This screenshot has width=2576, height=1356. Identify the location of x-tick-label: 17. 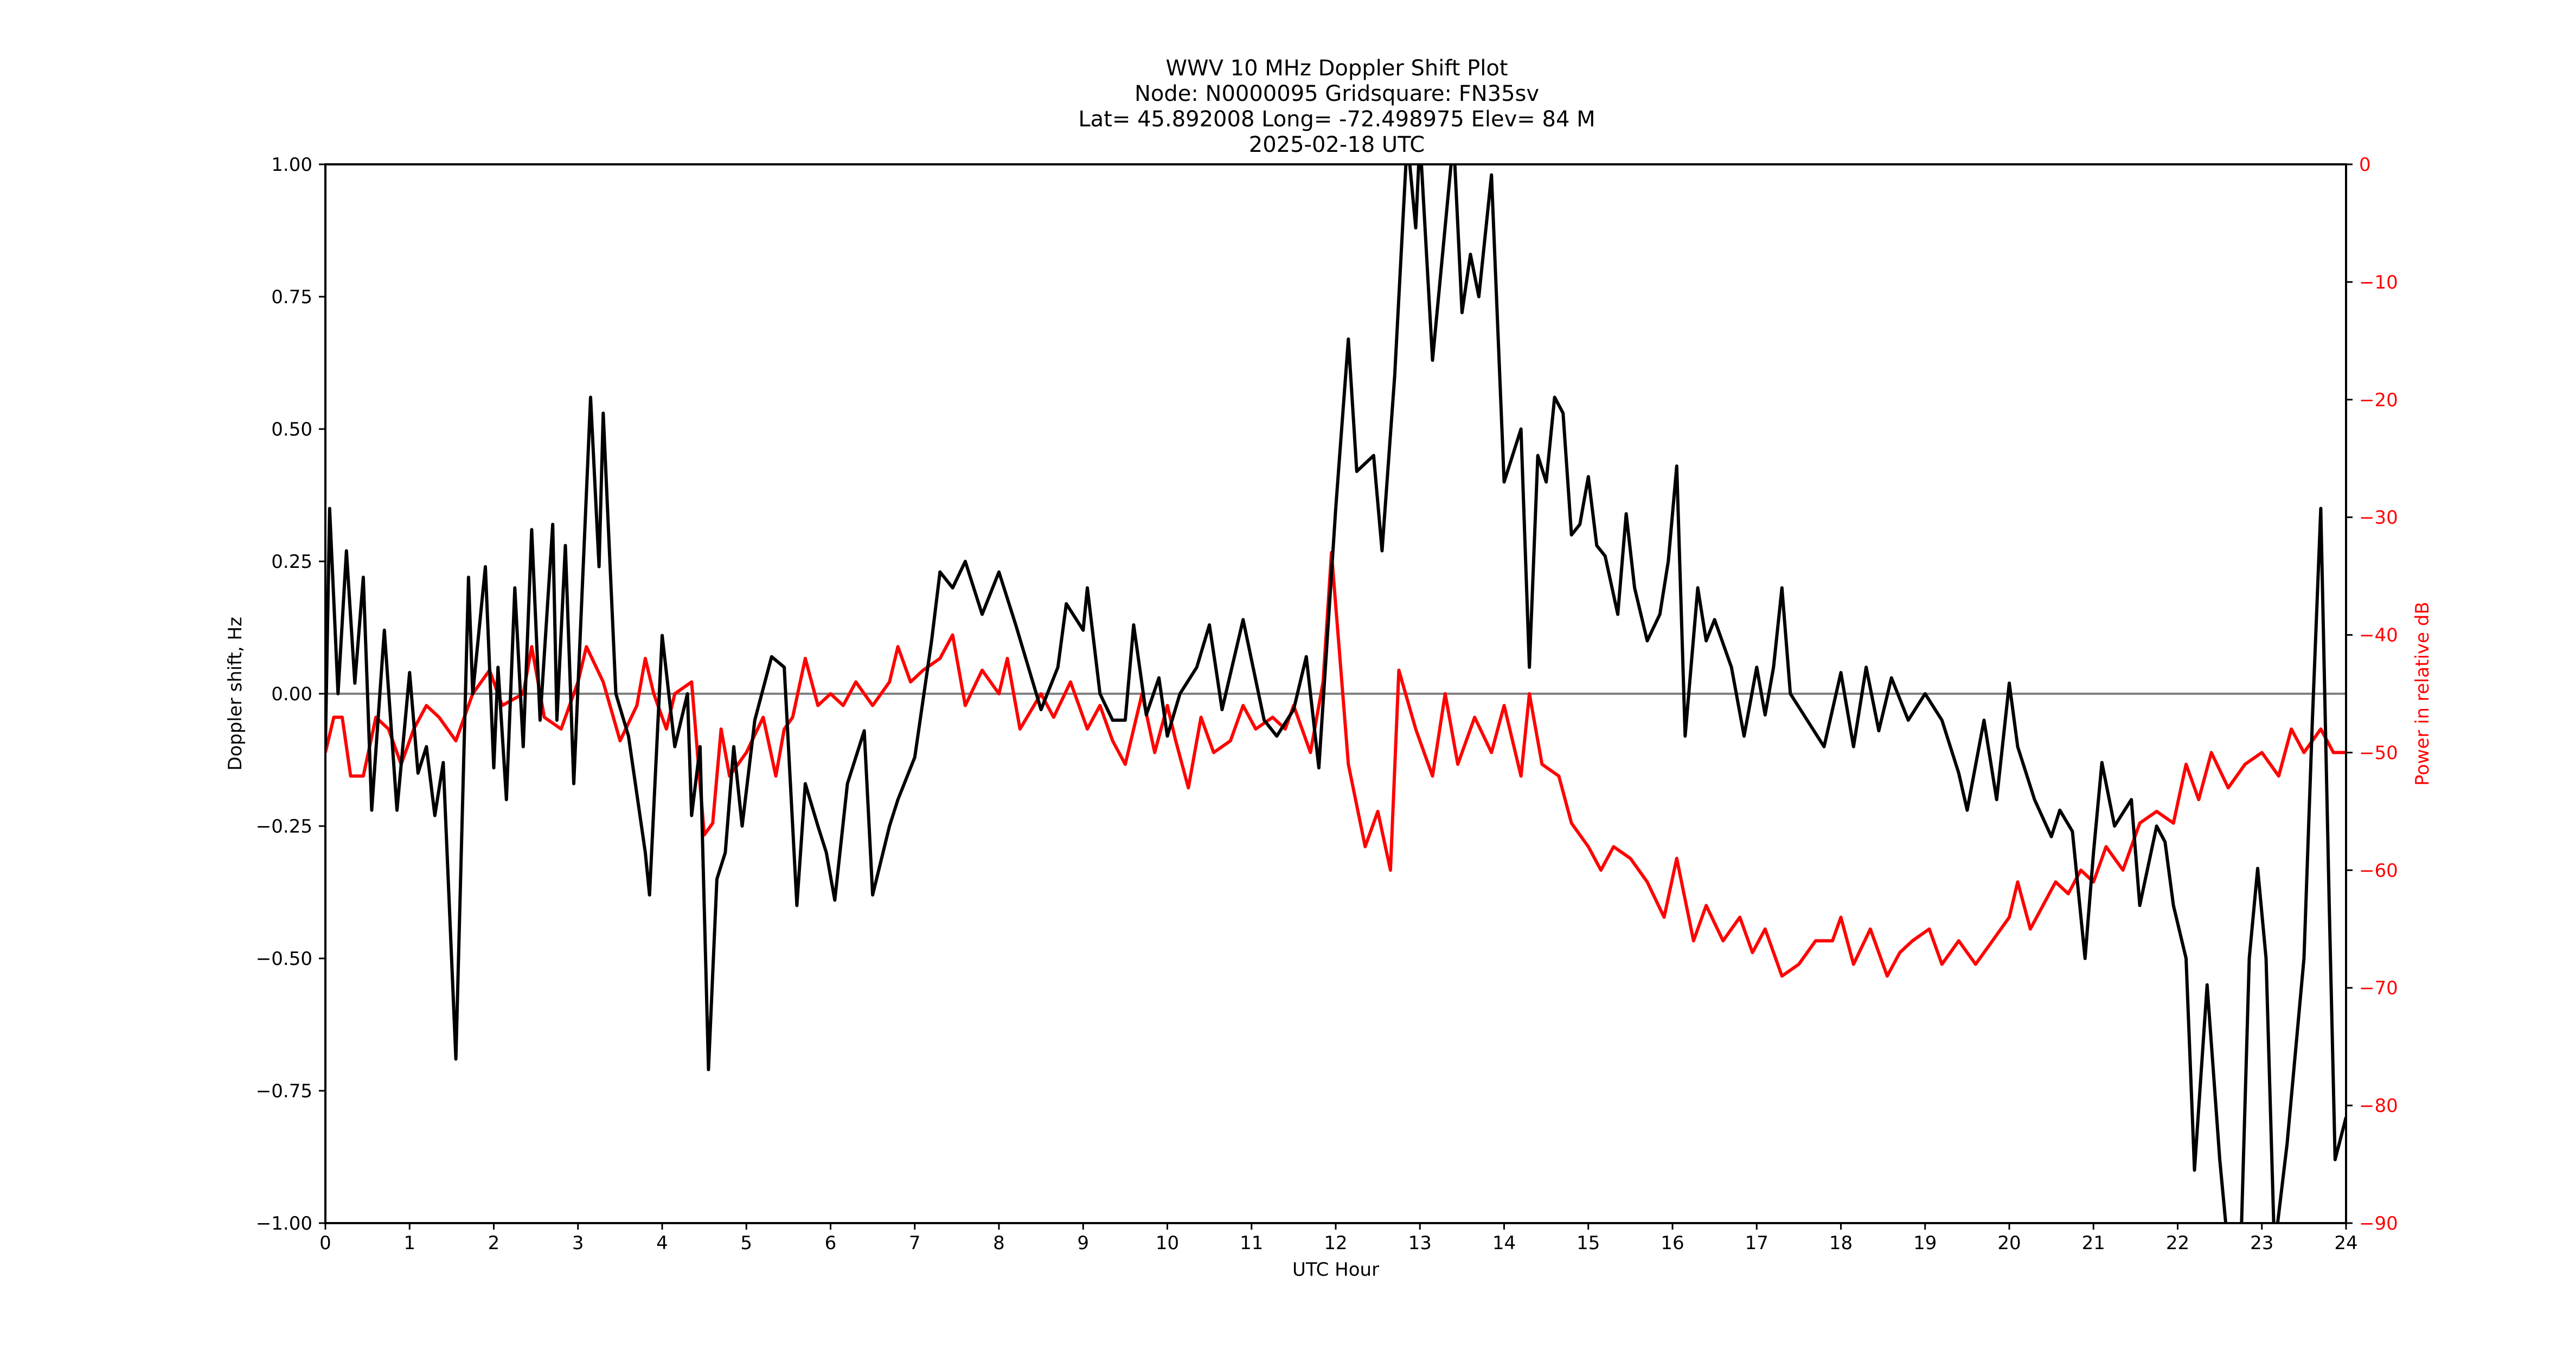
(1756, 1243).